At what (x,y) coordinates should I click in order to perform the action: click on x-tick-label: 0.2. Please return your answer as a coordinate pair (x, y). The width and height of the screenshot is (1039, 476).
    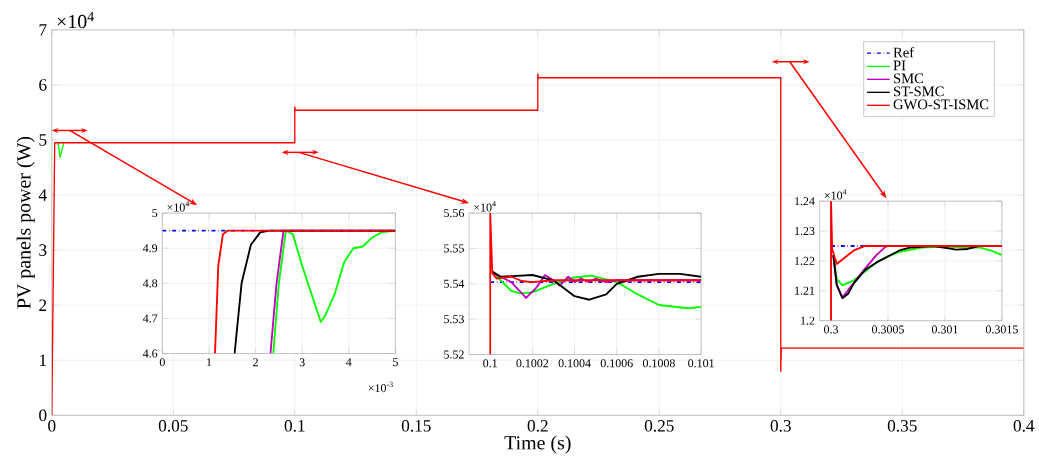
    Looking at the image, I should click on (537, 425).